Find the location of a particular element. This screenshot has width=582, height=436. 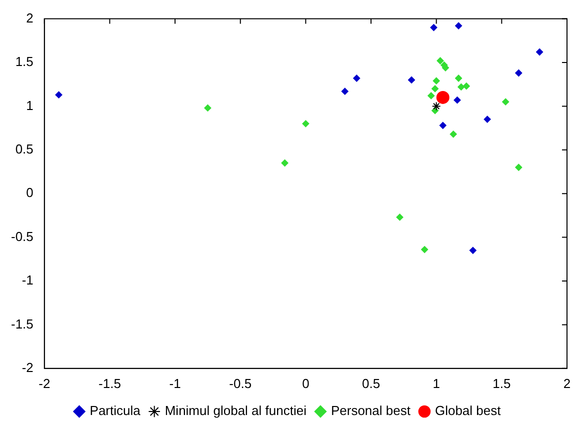

y-tick-label: 2 is located at coordinates (30, 18).